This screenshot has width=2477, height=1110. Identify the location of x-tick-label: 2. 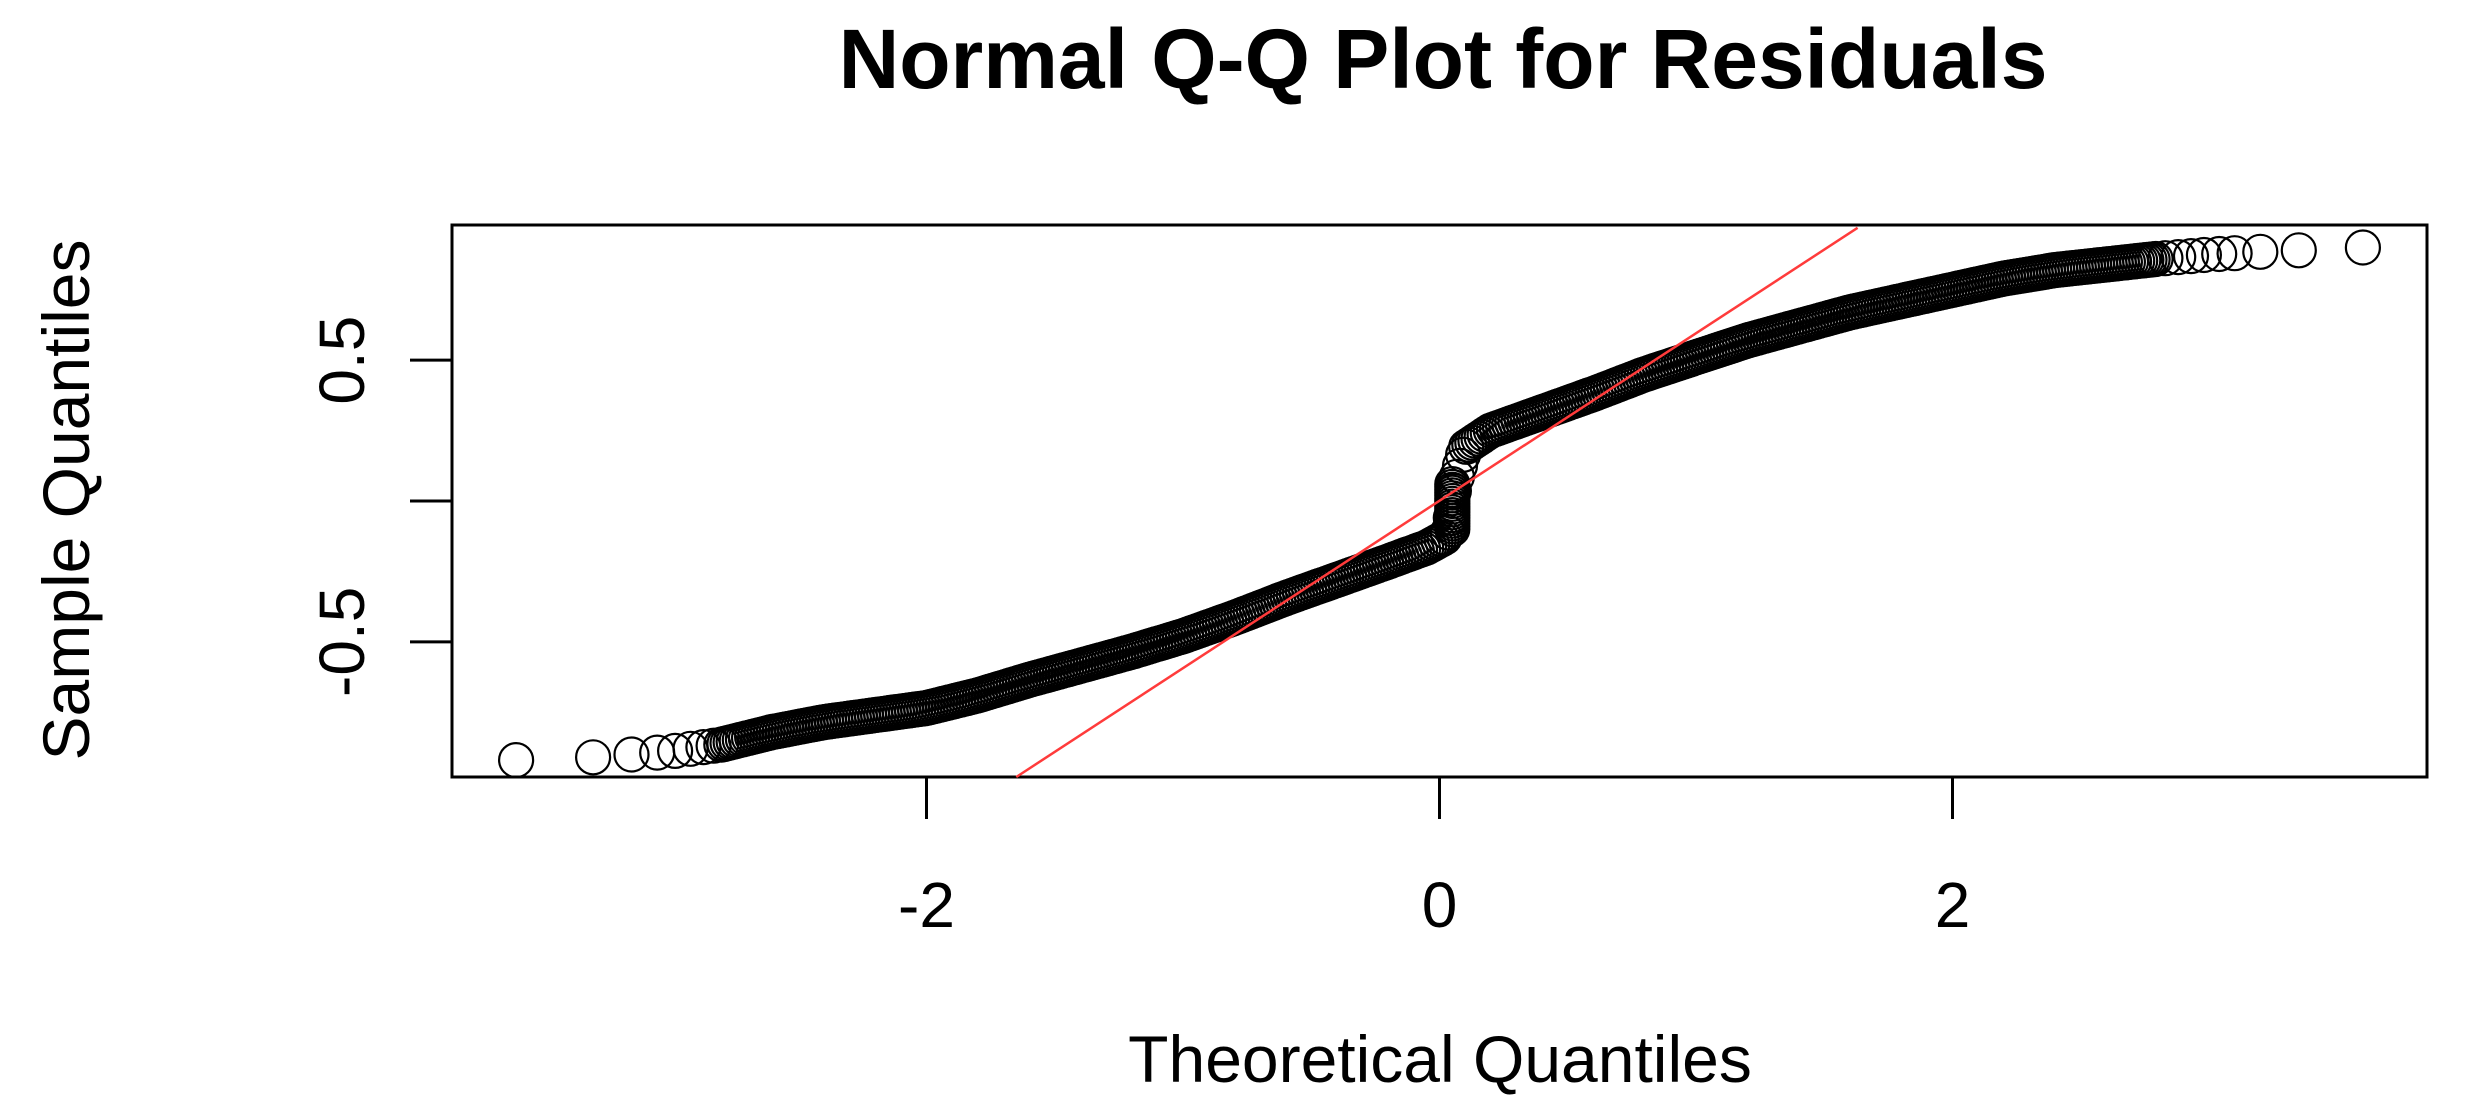
(1953, 905).